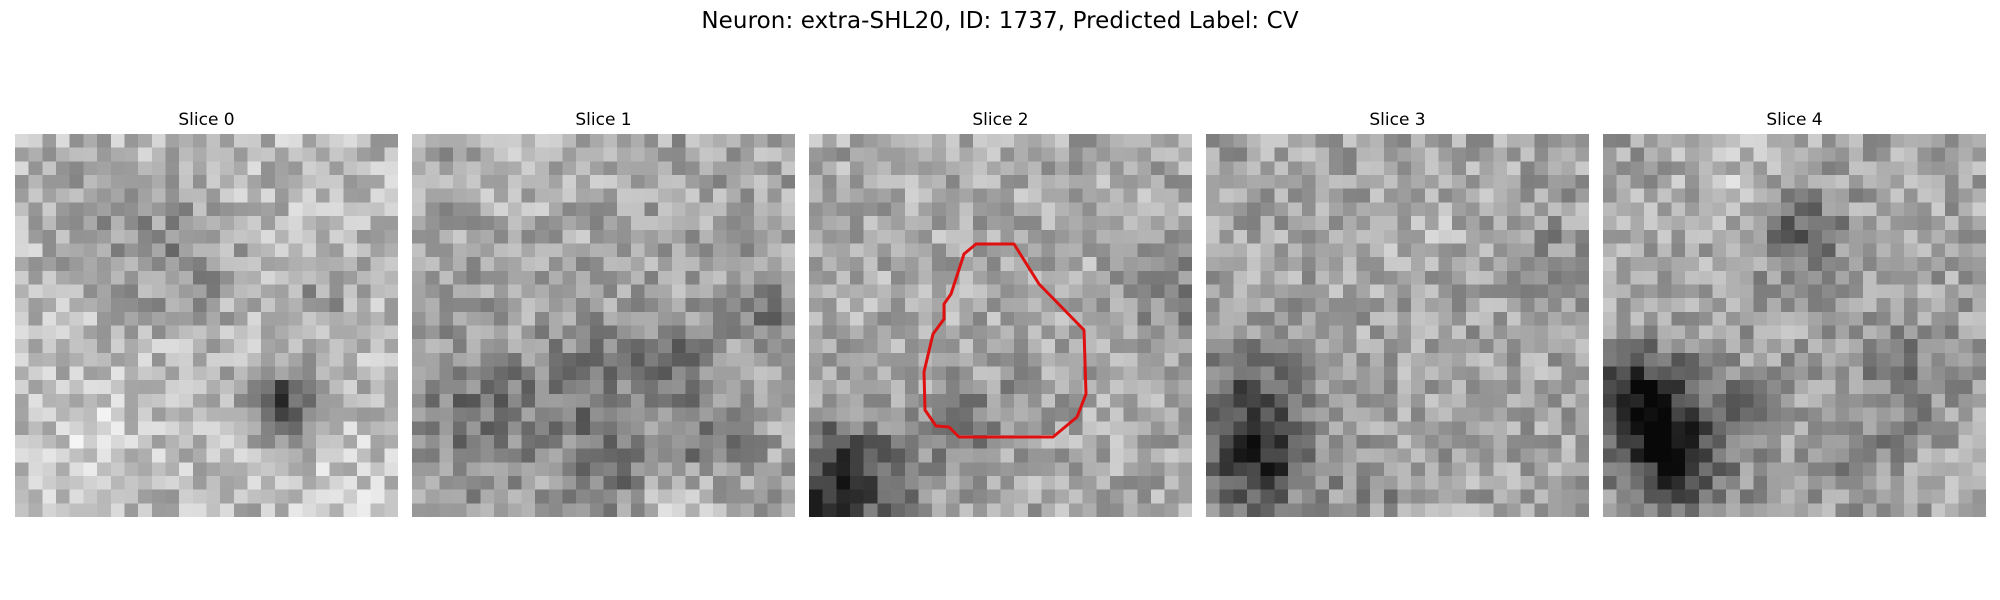 This screenshot has height=600, width=2000. Describe the element at coordinates (603, 325) in the screenshot. I see `slice-1-image` at that location.